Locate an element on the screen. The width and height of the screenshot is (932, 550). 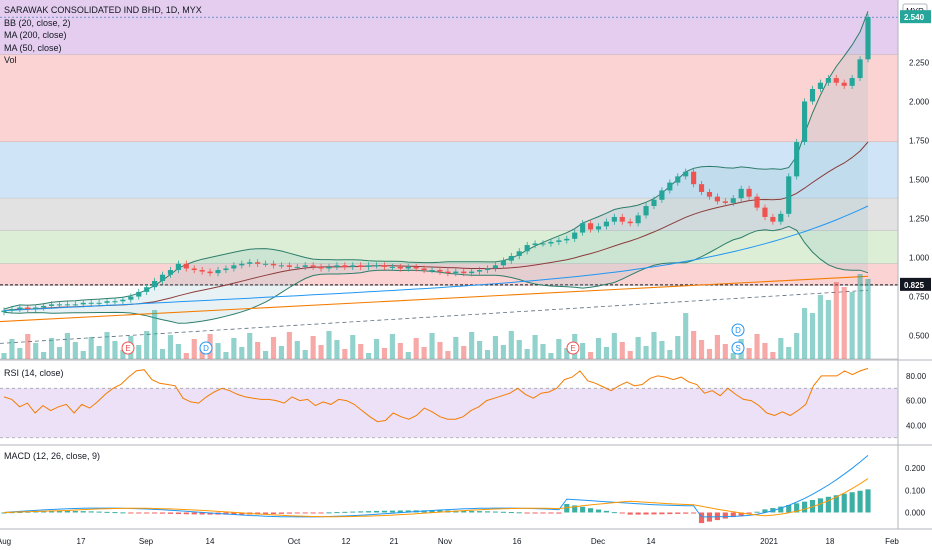
event-marker-text: S is located at coordinates (737, 348).